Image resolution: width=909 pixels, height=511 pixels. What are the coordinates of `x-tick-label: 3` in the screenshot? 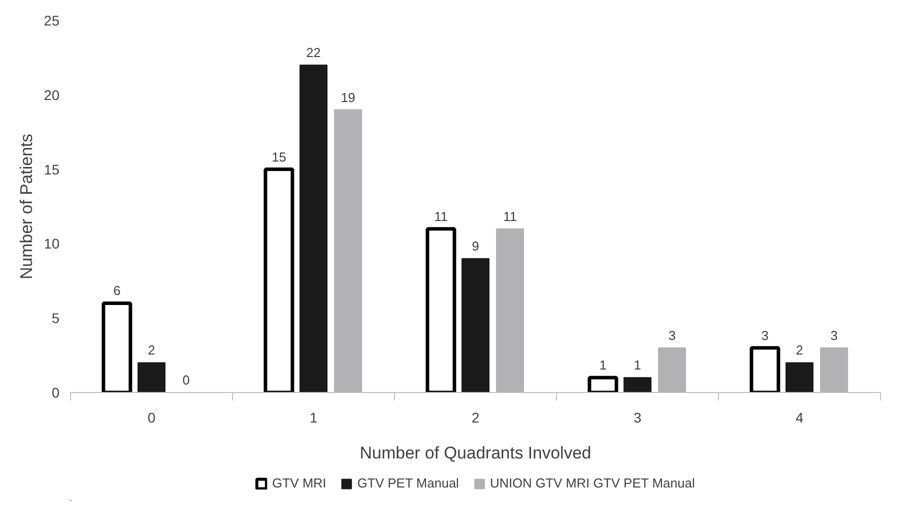 It's located at (638, 418).